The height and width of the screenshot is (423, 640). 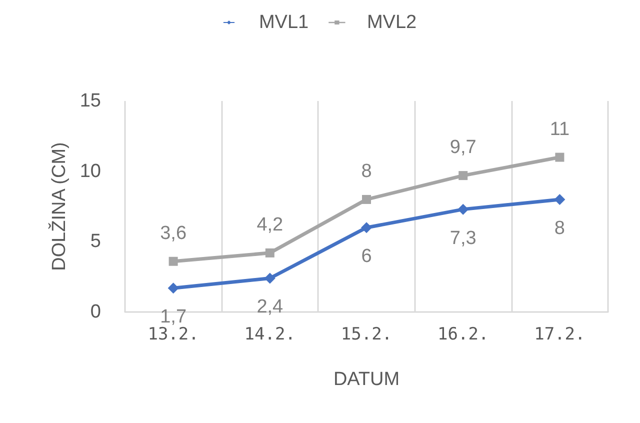 What do you see at coordinates (366, 379) in the screenshot?
I see `x-axis-title: DATUM` at bounding box center [366, 379].